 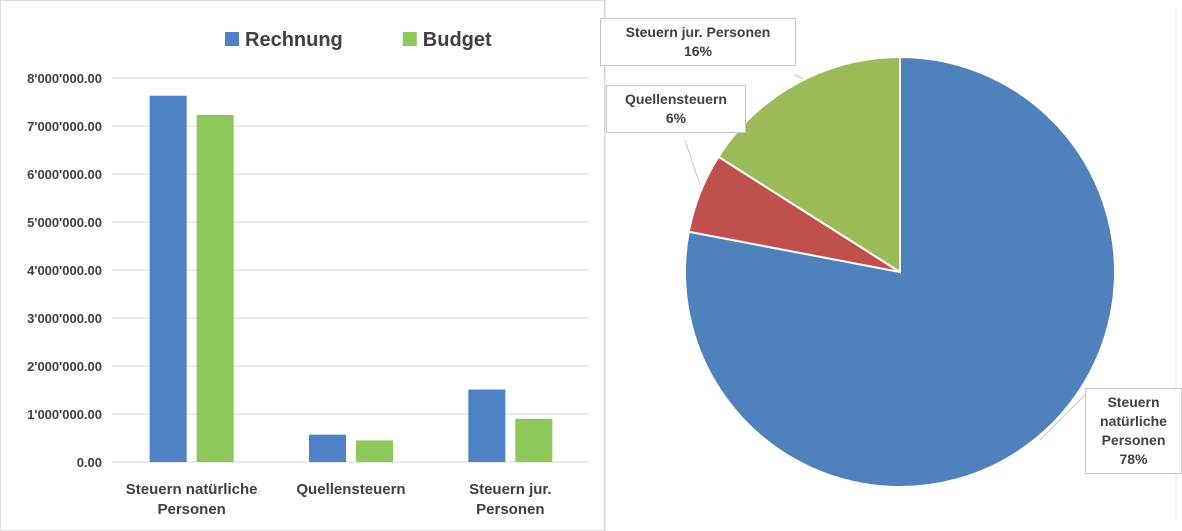 What do you see at coordinates (64, 270) in the screenshot?
I see `y-tick-label: 4'000'000.00` at bounding box center [64, 270].